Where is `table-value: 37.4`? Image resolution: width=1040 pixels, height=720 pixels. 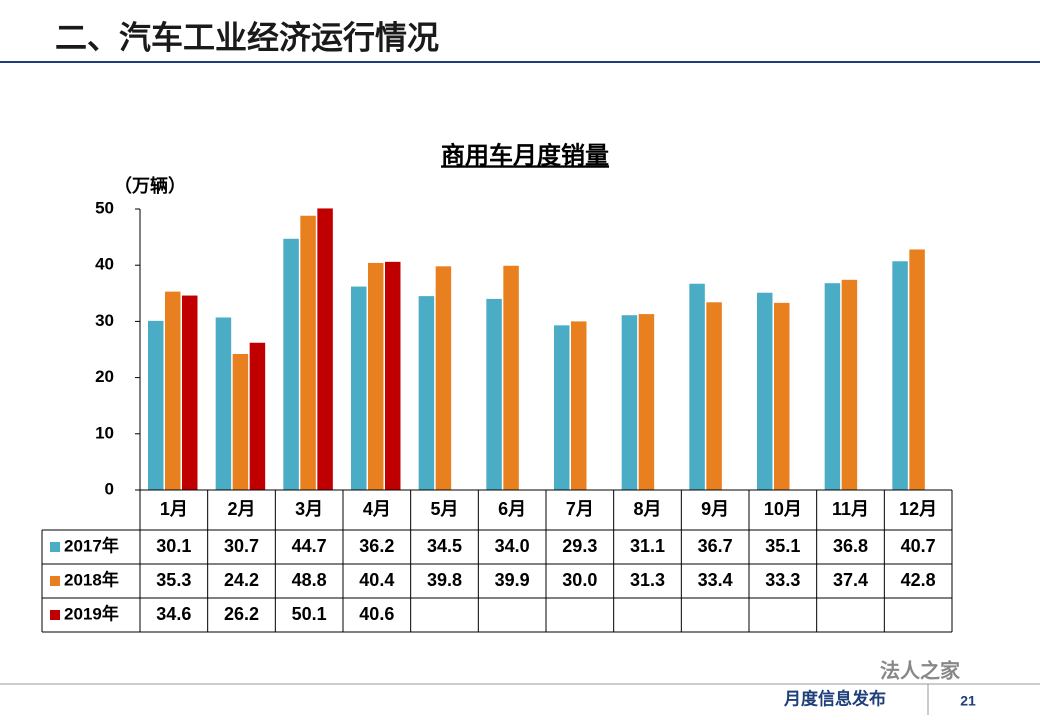
table-value: 37.4 is located at coordinates (850, 580).